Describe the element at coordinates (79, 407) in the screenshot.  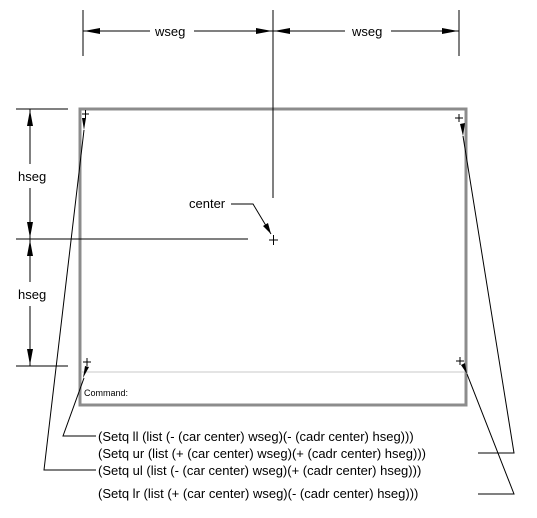
I see `leader-ll` at that location.